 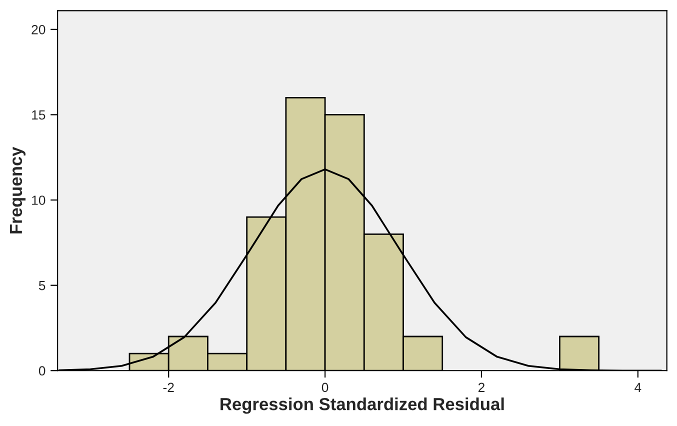 What do you see at coordinates (168, 387) in the screenshot?
I see `x-tick-label: -2` at bounding box center [168, 387].